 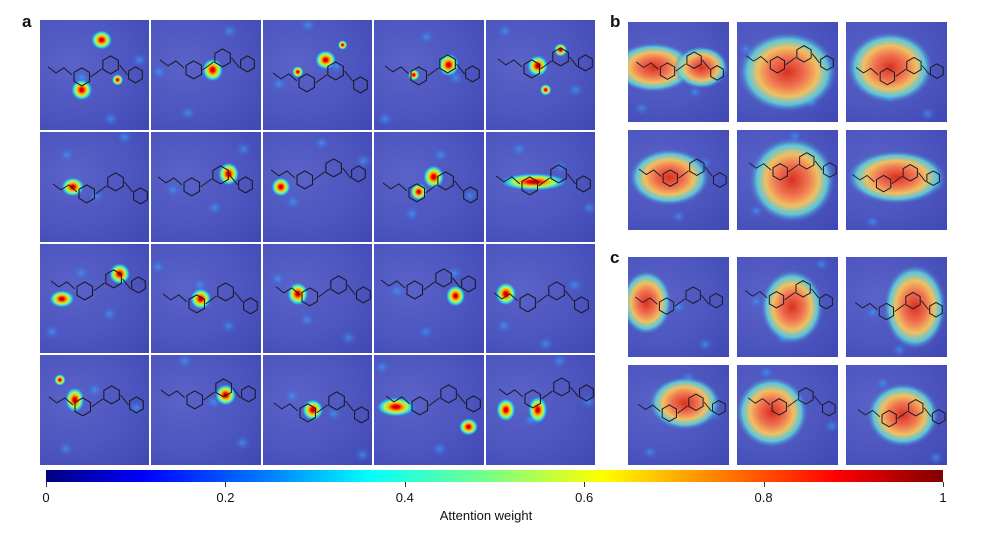 I want to click on panel-b-letter: b, so click(x=615, y=21).